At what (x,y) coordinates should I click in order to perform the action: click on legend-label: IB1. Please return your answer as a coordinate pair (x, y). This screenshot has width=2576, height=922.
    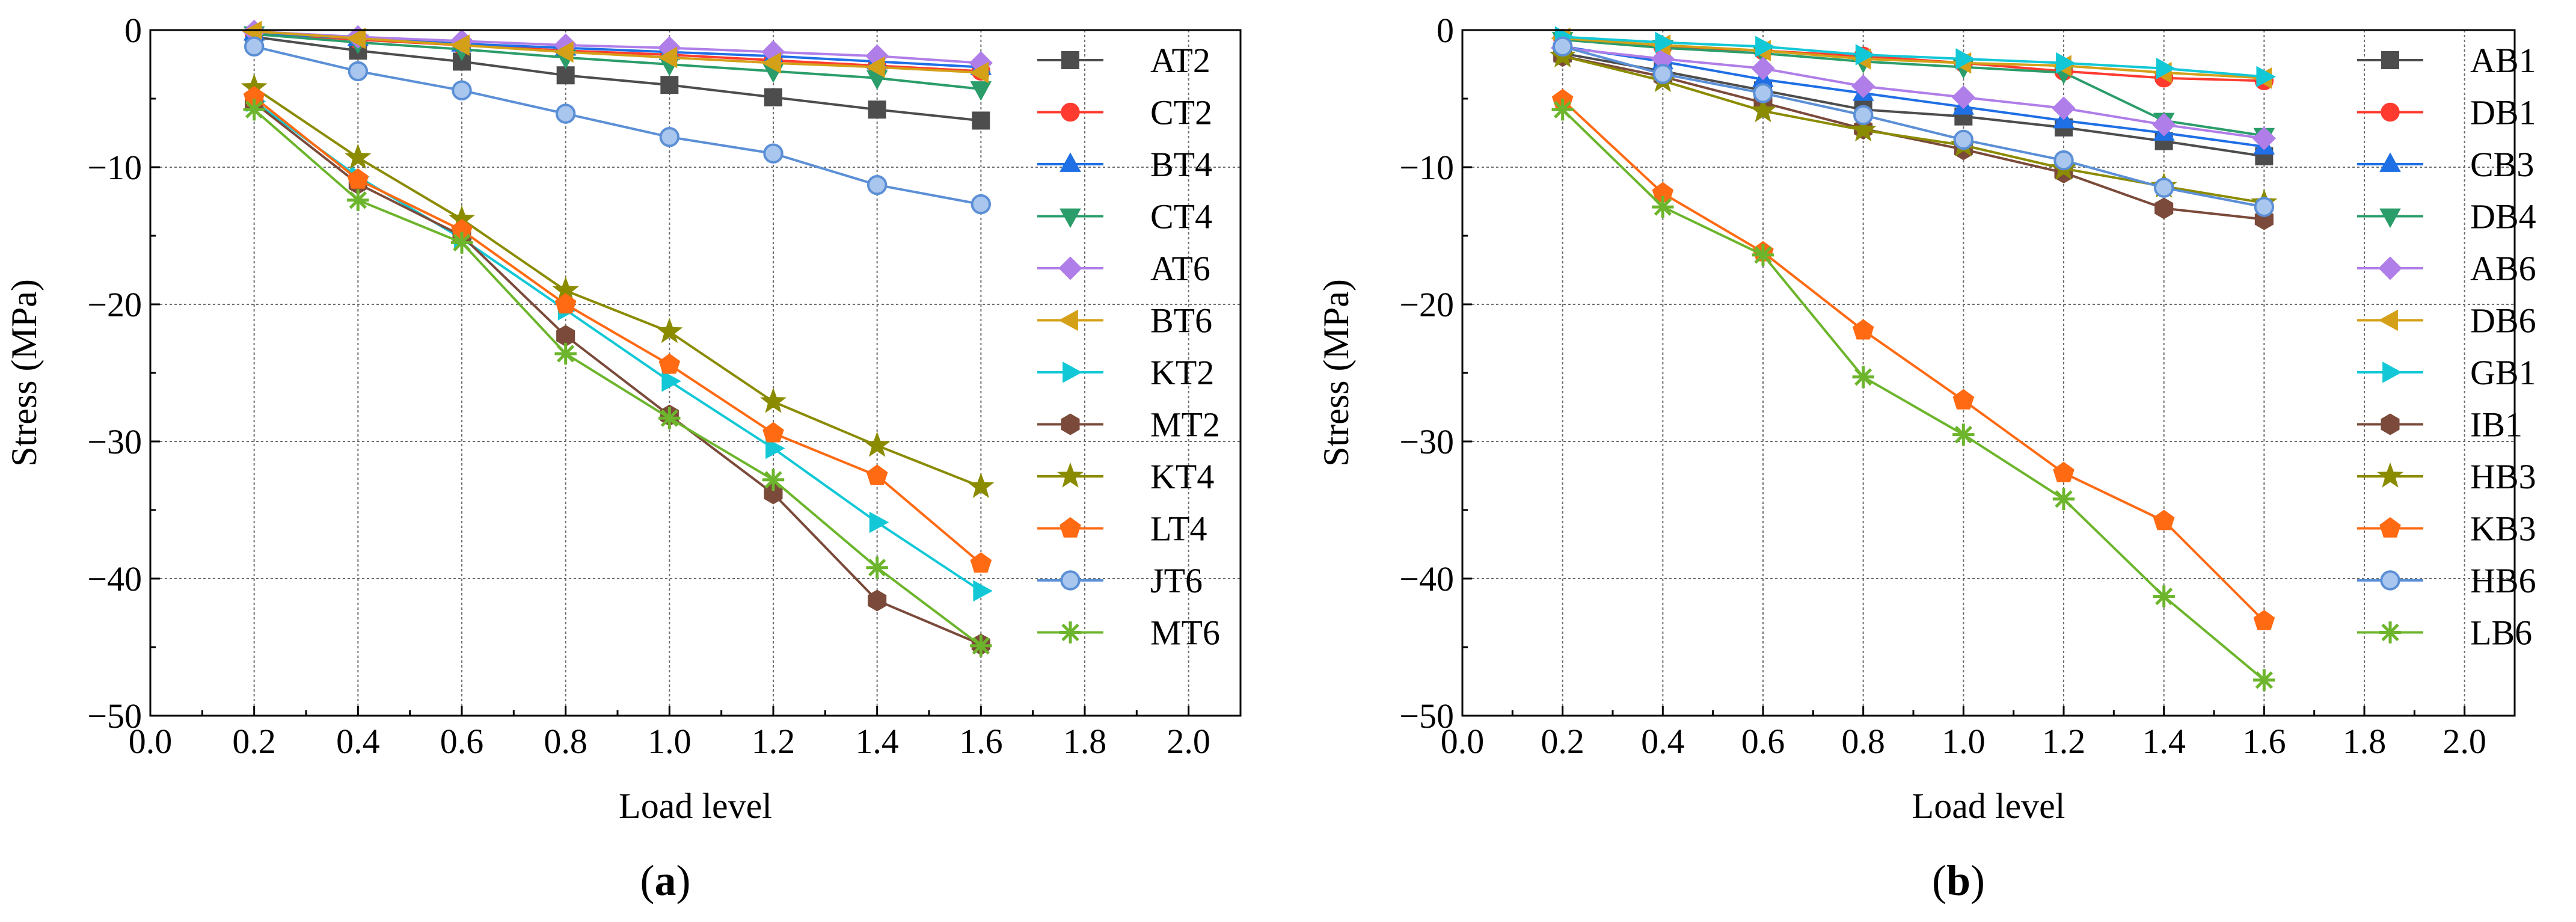
    Looking at the image, I should click on (2496, 424).